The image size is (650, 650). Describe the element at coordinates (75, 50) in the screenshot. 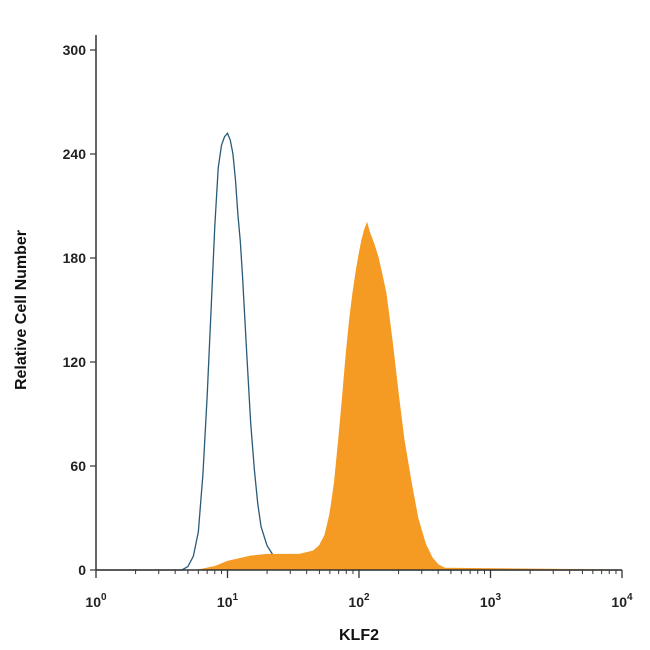

I see `y-tick-label: 300` at that location.